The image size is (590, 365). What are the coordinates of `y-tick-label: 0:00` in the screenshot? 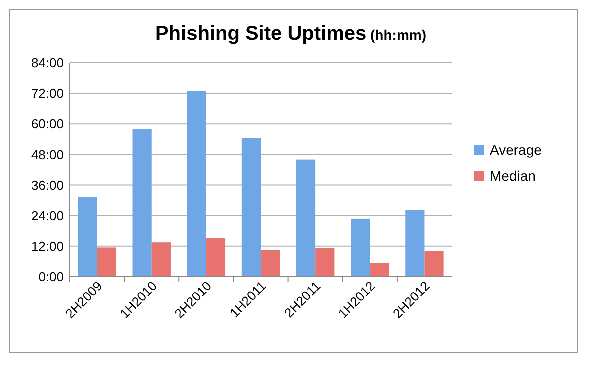 It's located at (51, 277).